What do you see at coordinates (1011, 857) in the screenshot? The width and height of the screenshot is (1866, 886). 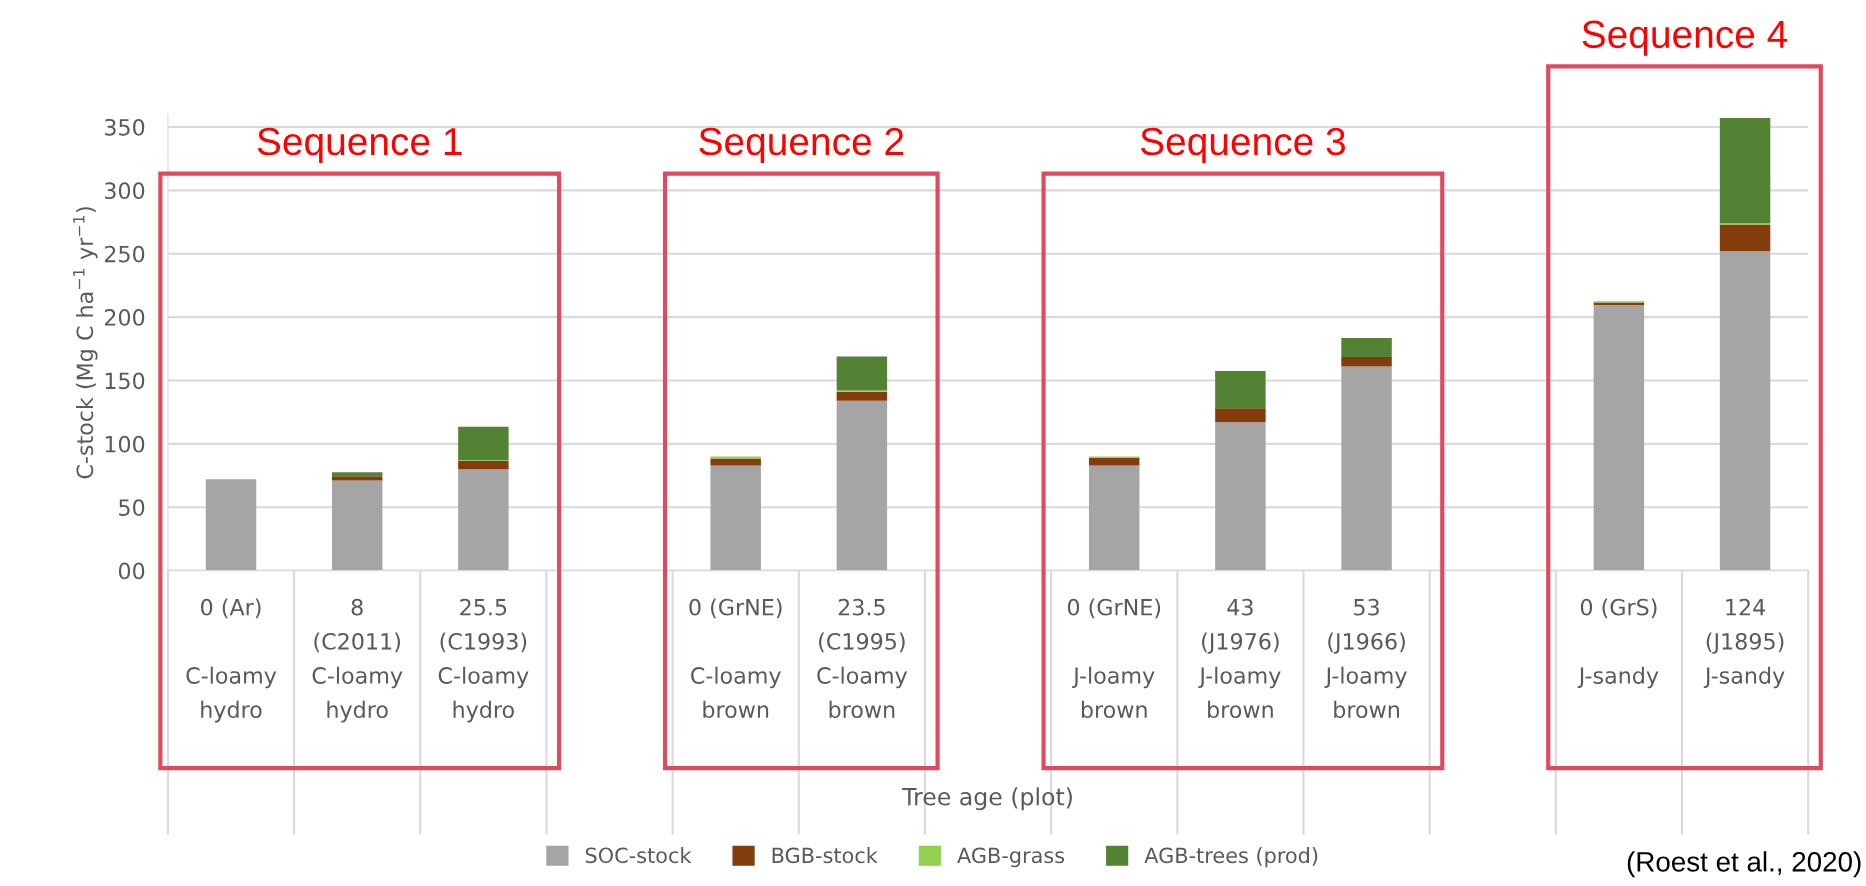 I see `legend-label: AGB-grass` at bounding box center [1011, 857].